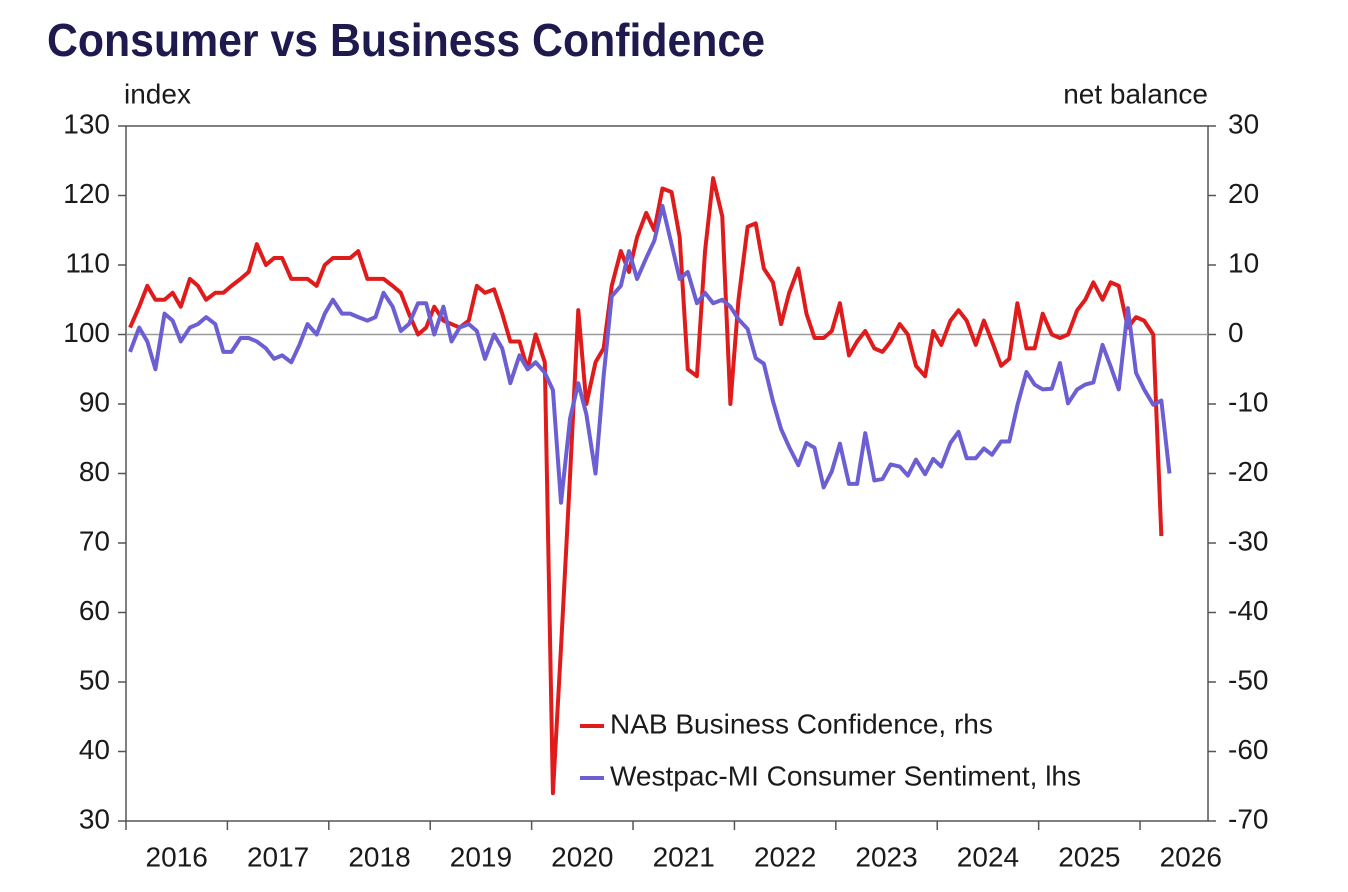  I want to click on y2-tick-label: -30, so click(1248, 540).